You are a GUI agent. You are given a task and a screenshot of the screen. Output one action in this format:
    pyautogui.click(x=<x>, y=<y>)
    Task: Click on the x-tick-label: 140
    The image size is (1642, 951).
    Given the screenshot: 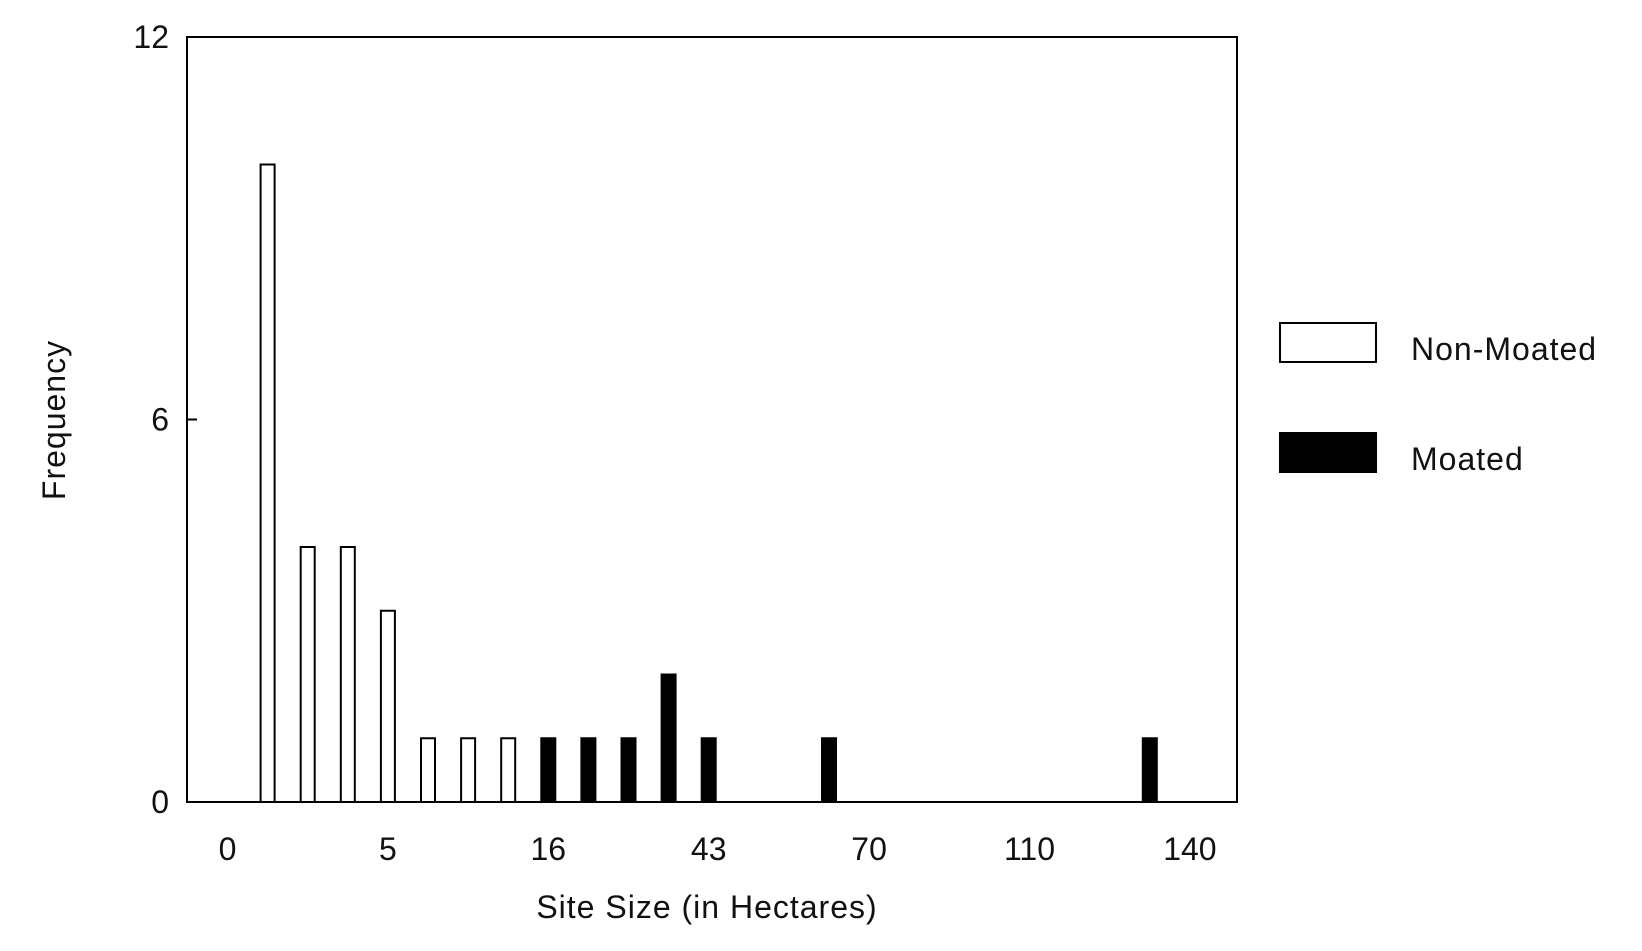 What is the action you would take?
    pyautogui.click(x=1189, y=849)
    